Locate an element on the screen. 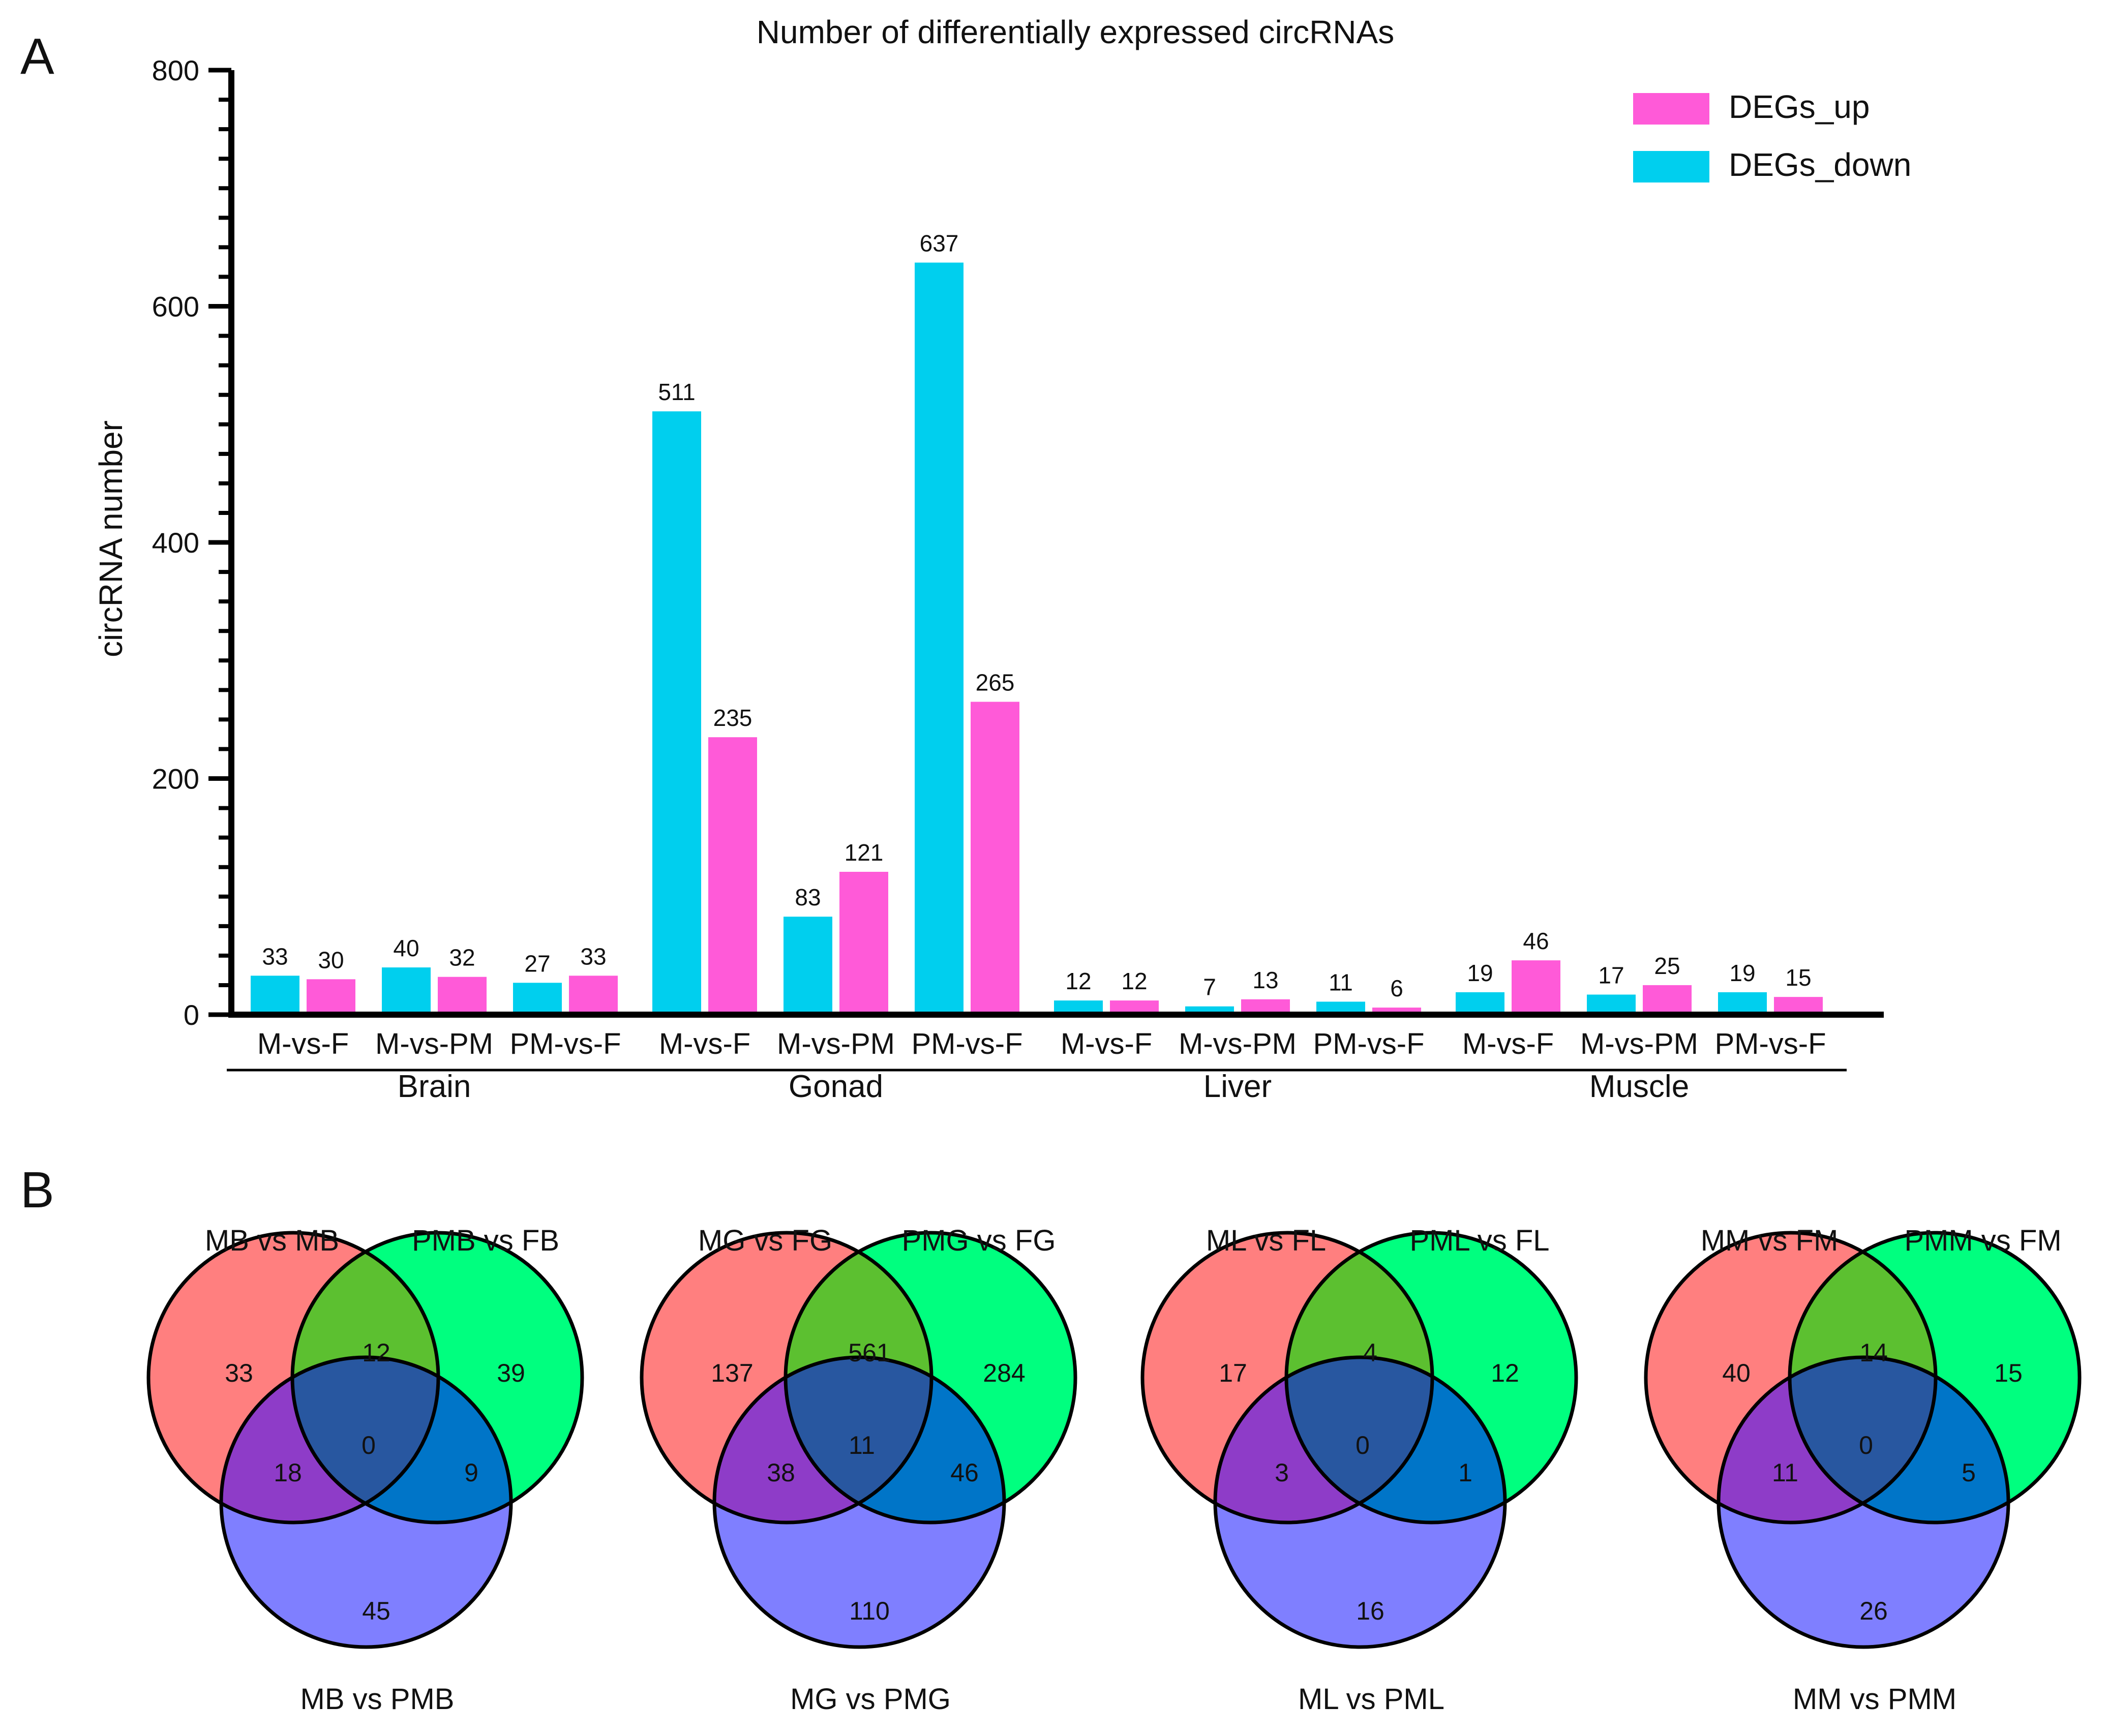 The image size is (2108, 1736). venn-count-a-only: 40 is located at coordinates (1736, 1373).